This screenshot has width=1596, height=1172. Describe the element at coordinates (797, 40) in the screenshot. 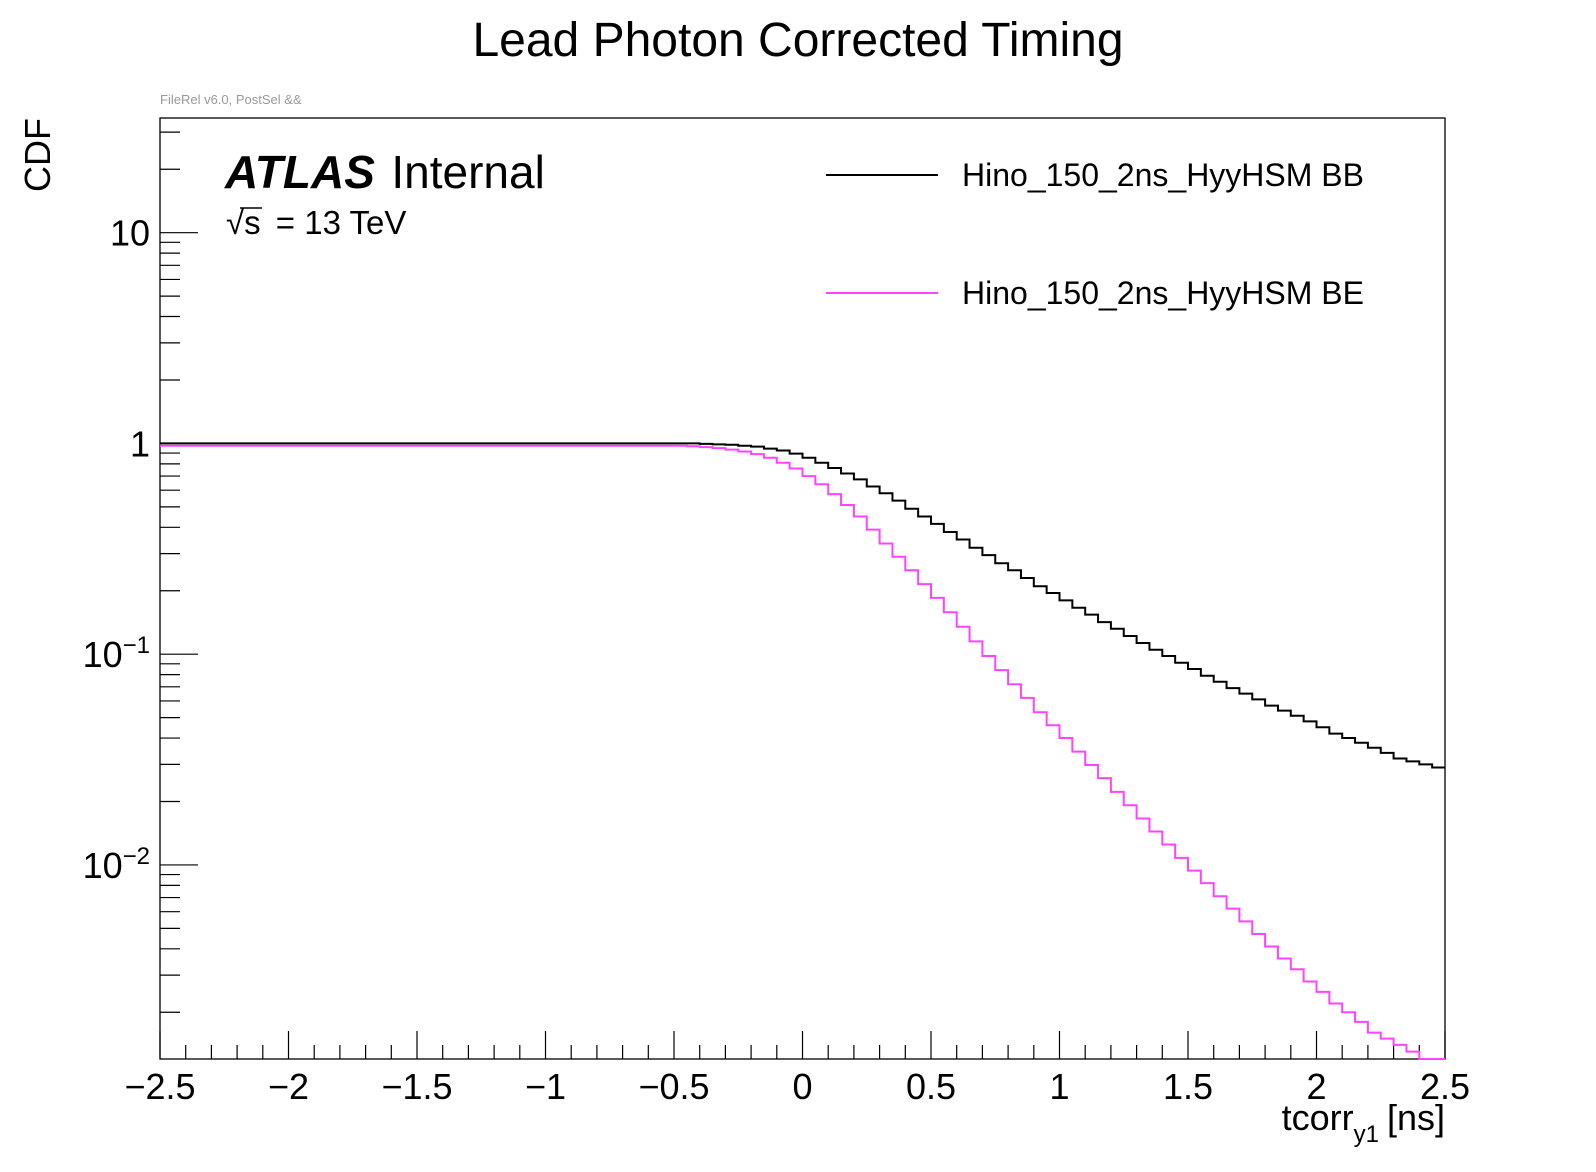

I see `chart-title: Lead Photon Corrected Timing` at that location.